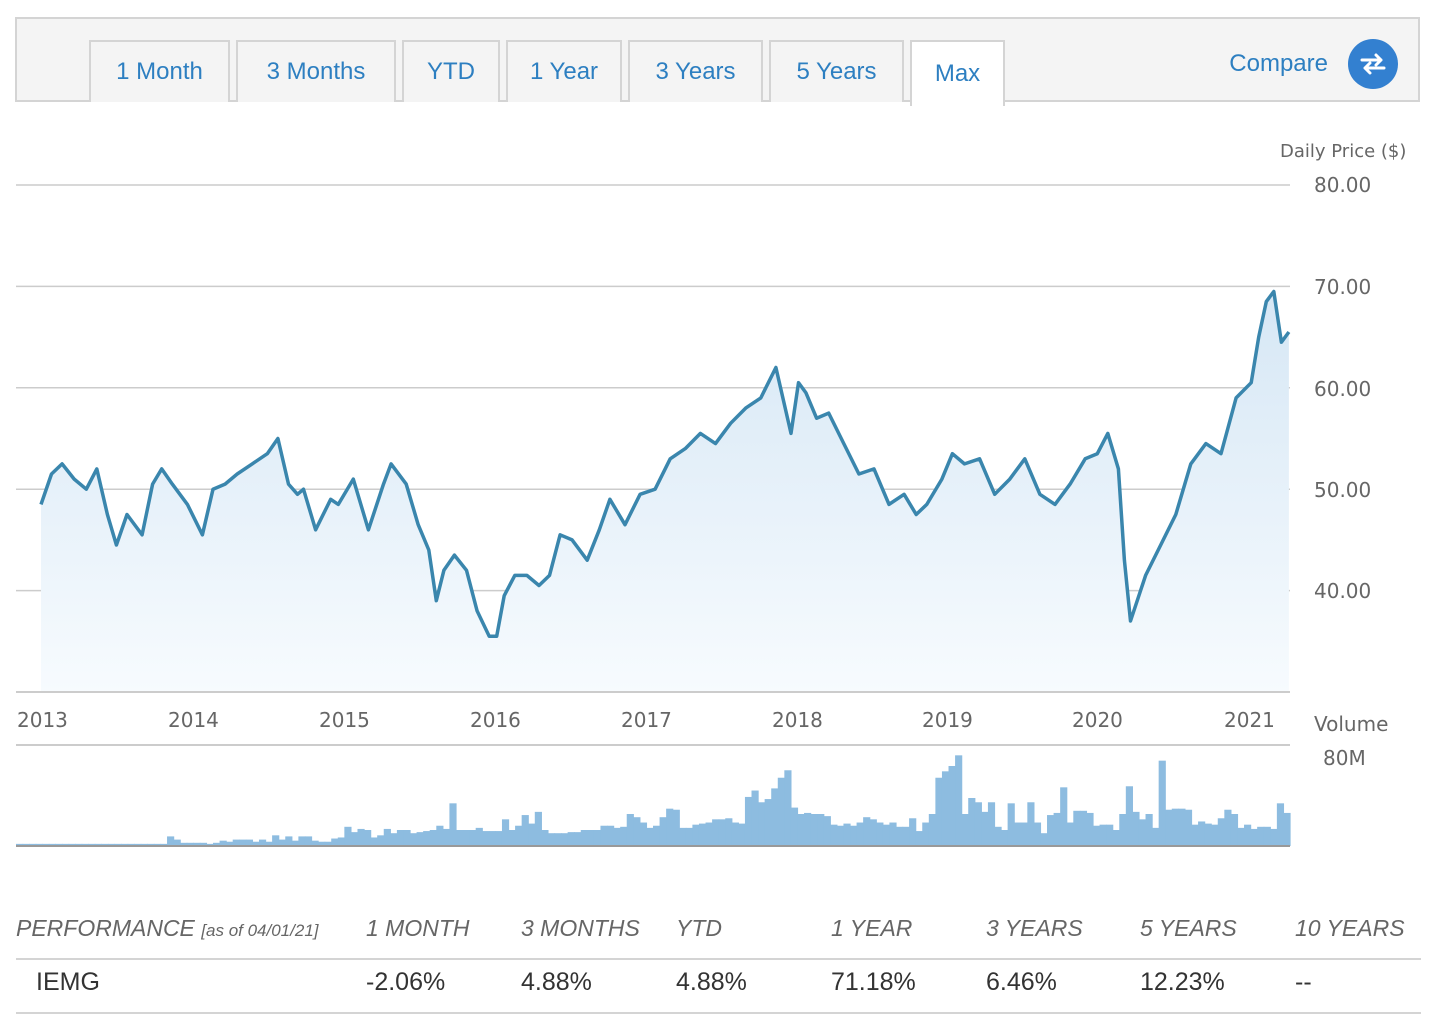  What do you see at coordinates (167, 928) in the screenshot?
I see `performance-title: PERFORMANCE [as of 04/01/21]` at bounding box center [167, 928].